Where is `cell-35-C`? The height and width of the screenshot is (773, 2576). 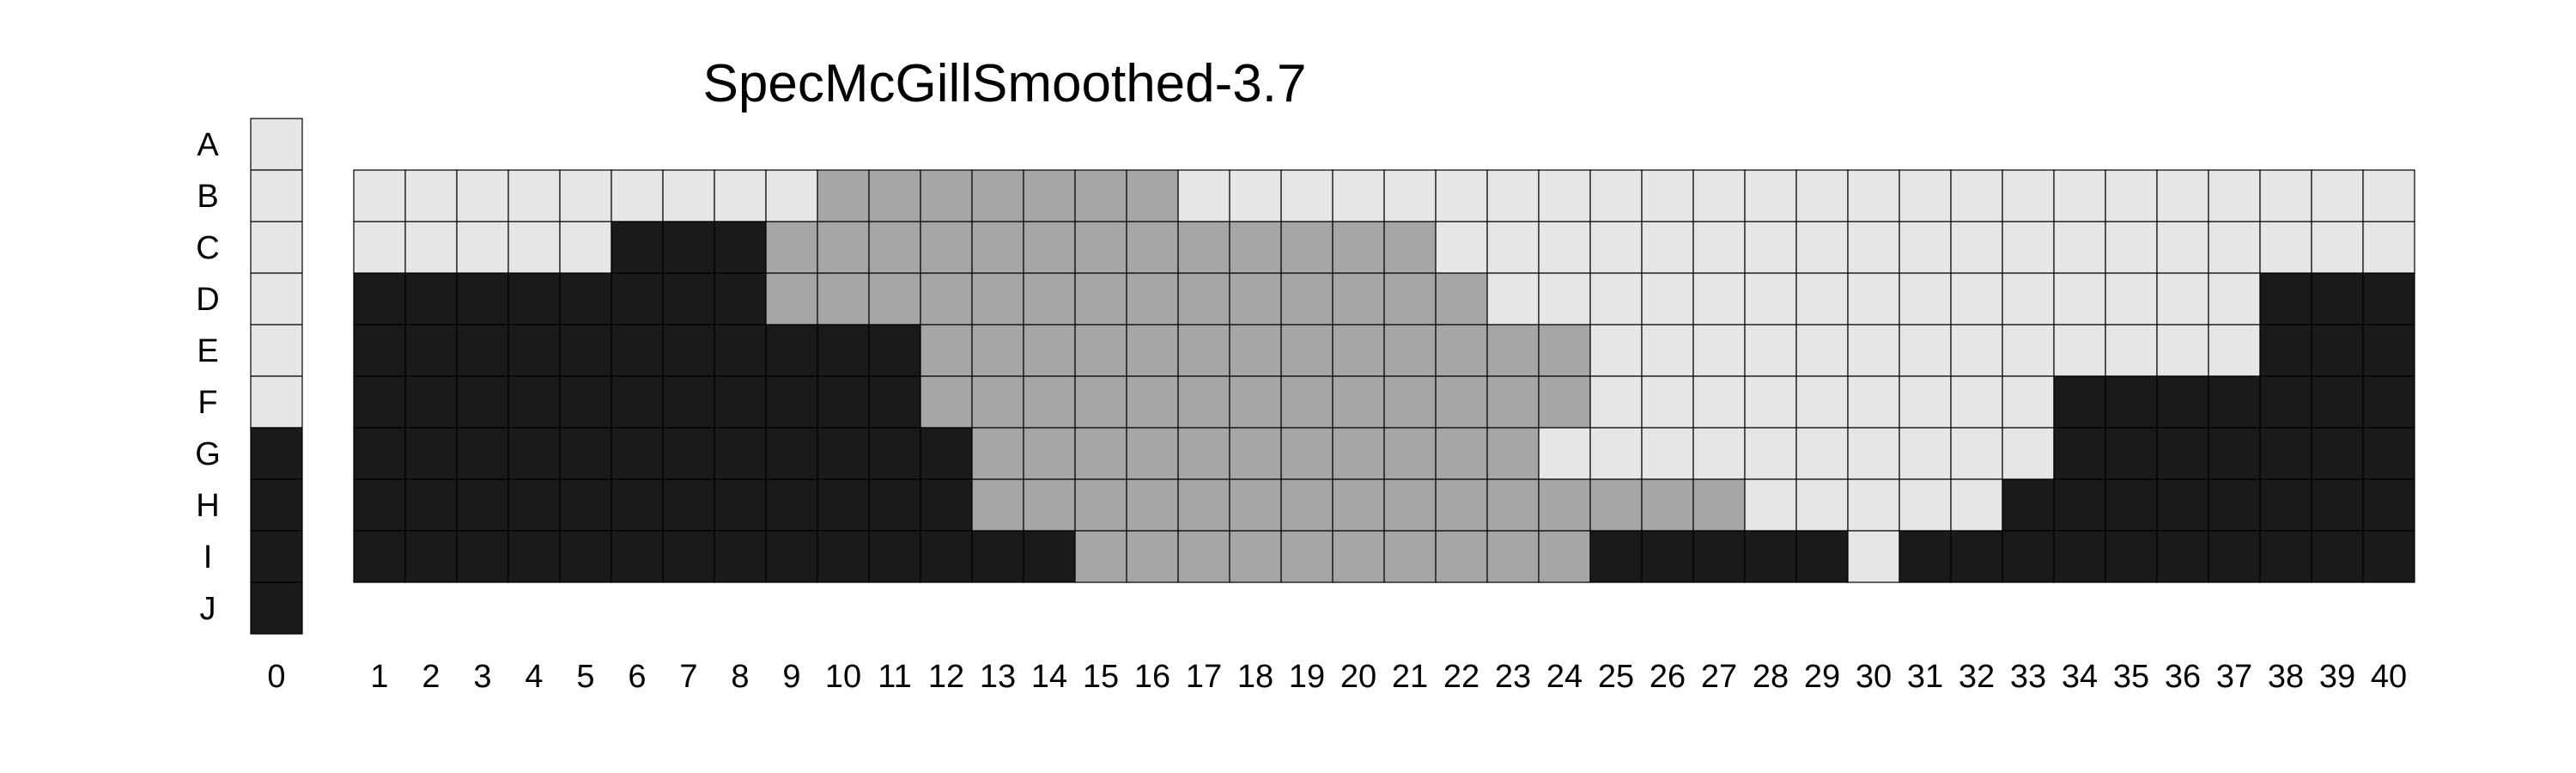 cell-35-C is located at coordinates (2131, 248).